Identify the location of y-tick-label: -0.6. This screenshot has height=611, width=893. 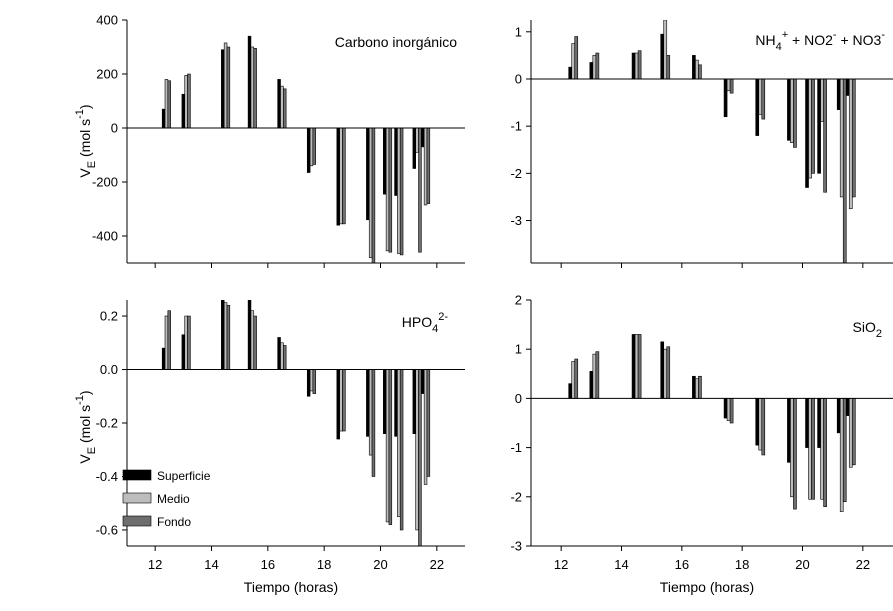
(107, 529).